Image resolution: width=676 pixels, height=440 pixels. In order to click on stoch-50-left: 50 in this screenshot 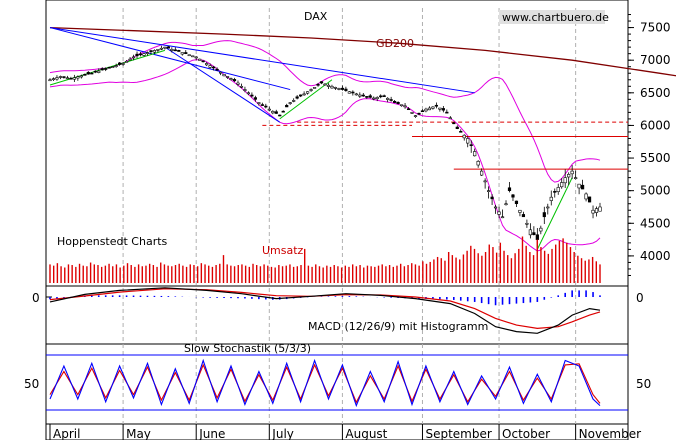, I will do `click(31, 384)`.